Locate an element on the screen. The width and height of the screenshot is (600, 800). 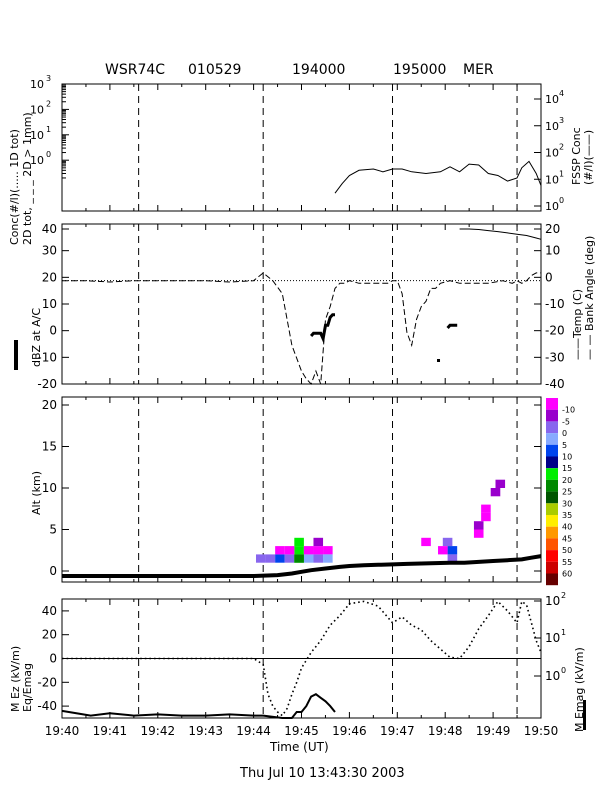
x-tick-label: 19:48 is located at coordinates (445, 731).